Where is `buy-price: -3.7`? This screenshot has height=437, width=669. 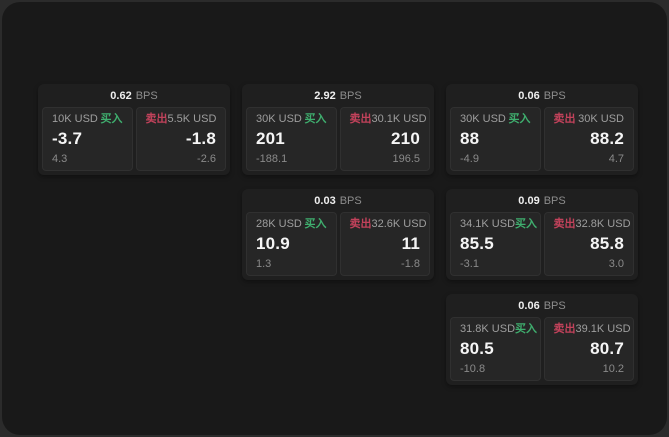 buy-price: -3.7 is located at coordinates (67, 139).